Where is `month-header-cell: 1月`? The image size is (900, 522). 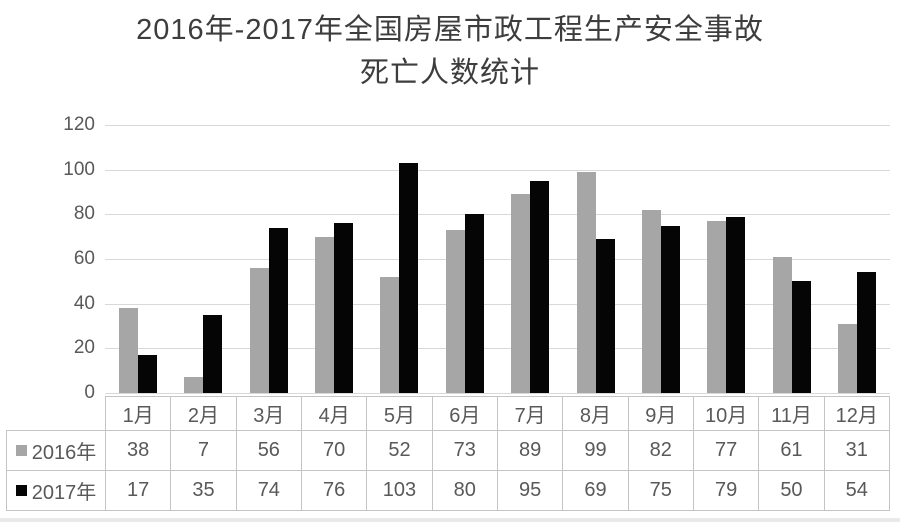
month-header-cell: 1月 is located at coordinates (138, 413).